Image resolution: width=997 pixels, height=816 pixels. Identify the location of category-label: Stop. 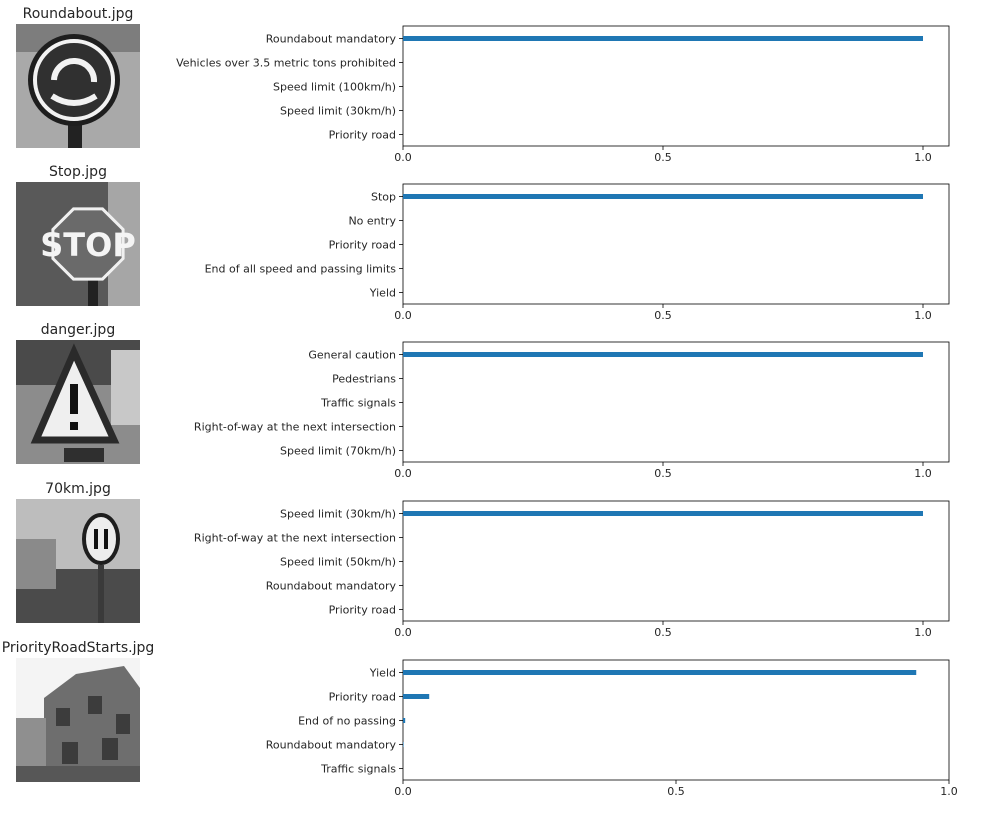
(383, 197).